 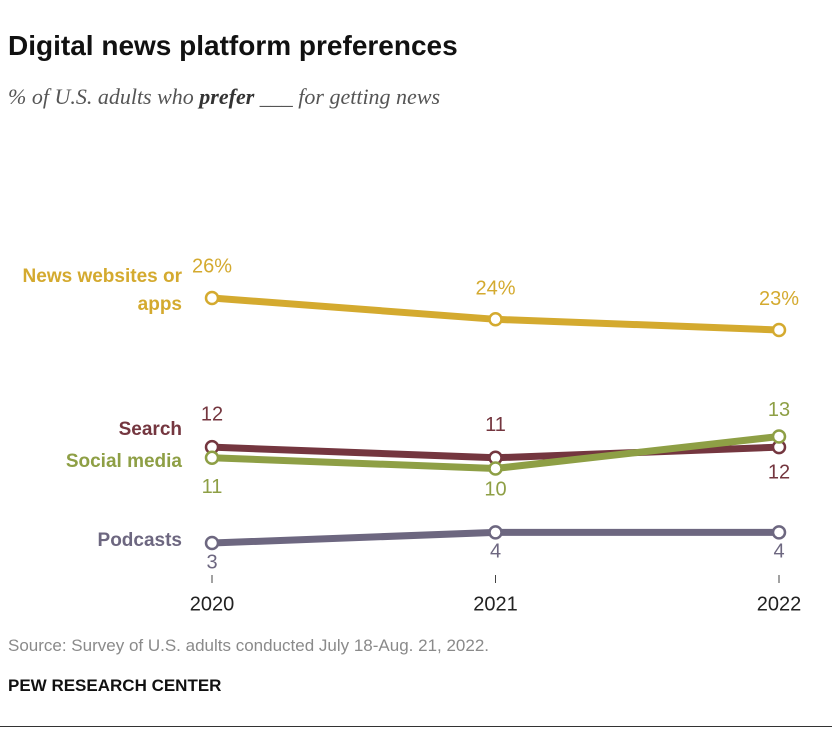 What do you see at coordinates (102, 290) in the screenshot?
I see `legend-label: News websites or apps` at bounding box center [102, 290].